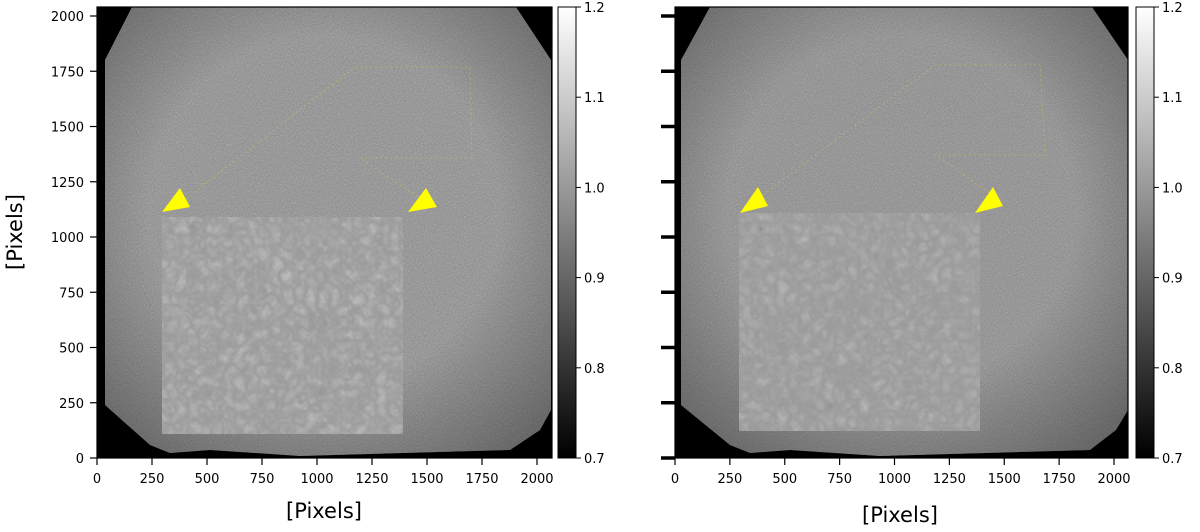 The width and height of the screenshot is (1200, 532). I want to click on right-zoom-outline, so click(900, 133).